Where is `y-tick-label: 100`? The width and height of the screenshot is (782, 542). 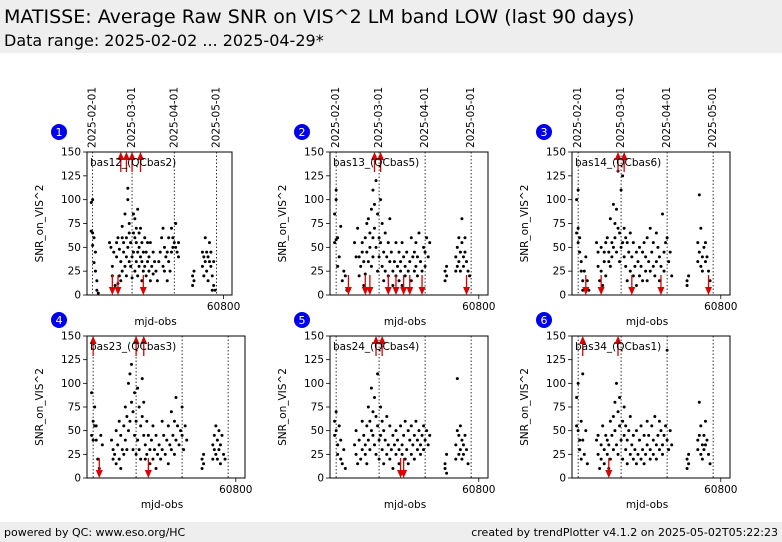
y-tick-label: 100 is located at coordinates (556, 200).